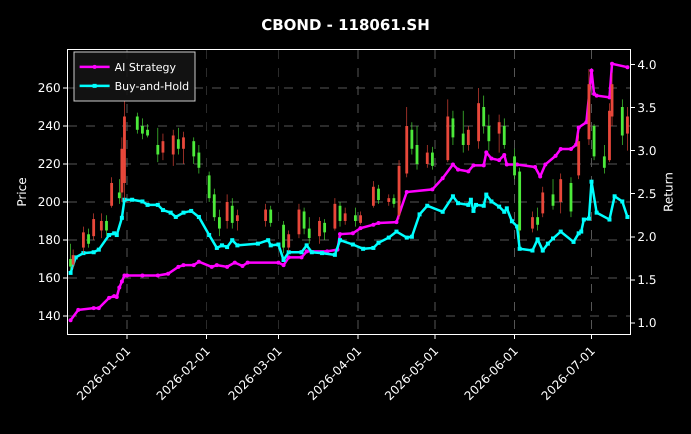 The image size is (691, 434). Describe the element at coordinates (646, 151) in the screenshot. I see `y2-tick-label: 3.0` at that location.